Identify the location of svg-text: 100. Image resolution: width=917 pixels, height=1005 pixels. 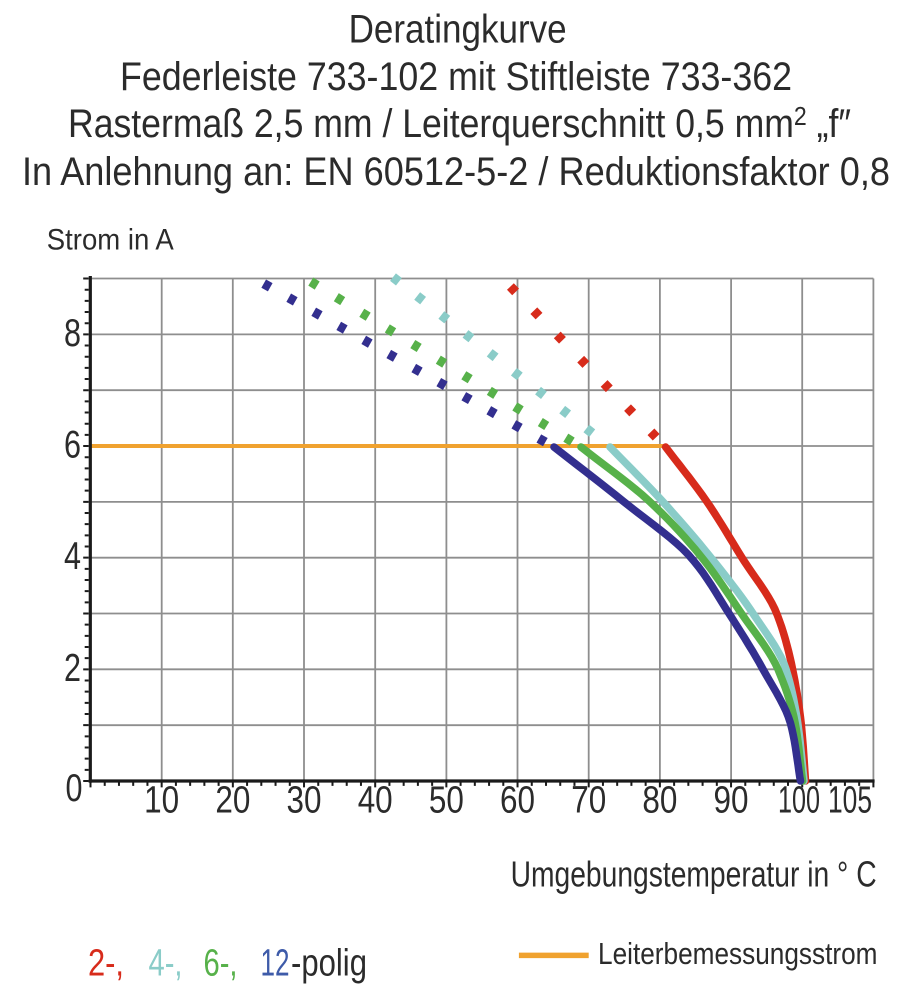
(799, 801).